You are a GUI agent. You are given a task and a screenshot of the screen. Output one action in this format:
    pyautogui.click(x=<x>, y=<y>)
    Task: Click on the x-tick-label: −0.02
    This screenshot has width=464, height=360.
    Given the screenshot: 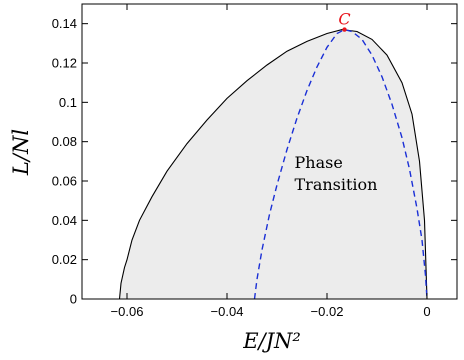 What is the action you would take?
    pyautogui.click(x=327, y=311)
    